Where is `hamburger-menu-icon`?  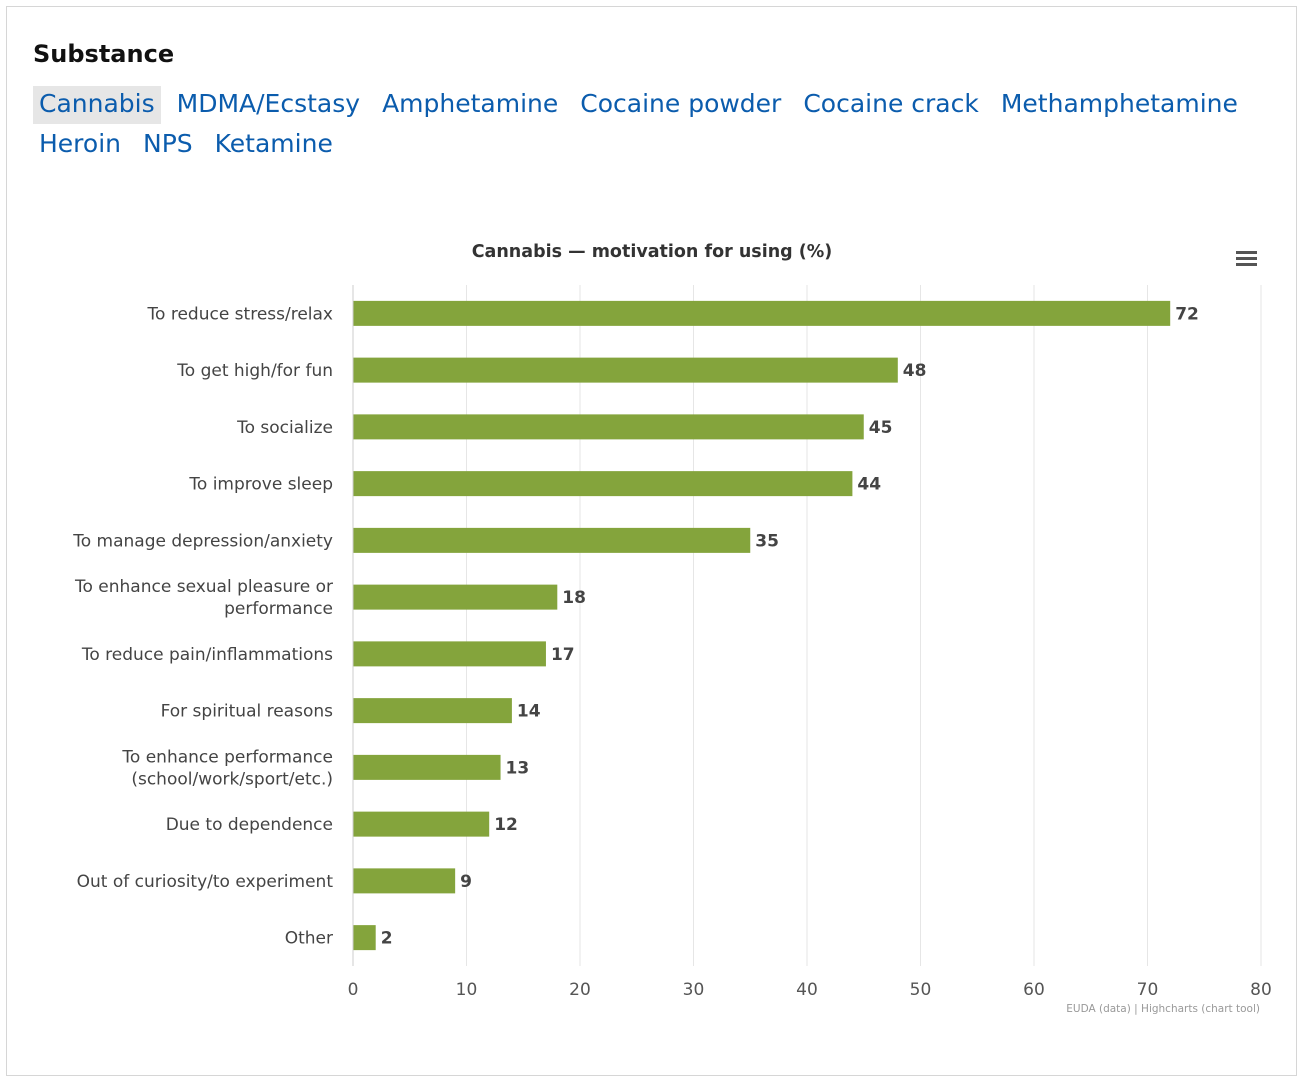 hamburger-menu-icon is located at coordinates (1246, 258).